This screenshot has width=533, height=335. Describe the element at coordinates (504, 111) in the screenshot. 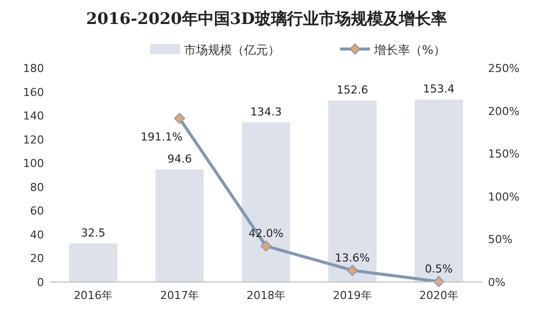

I see `y2-tick-label: 200%` at that location.